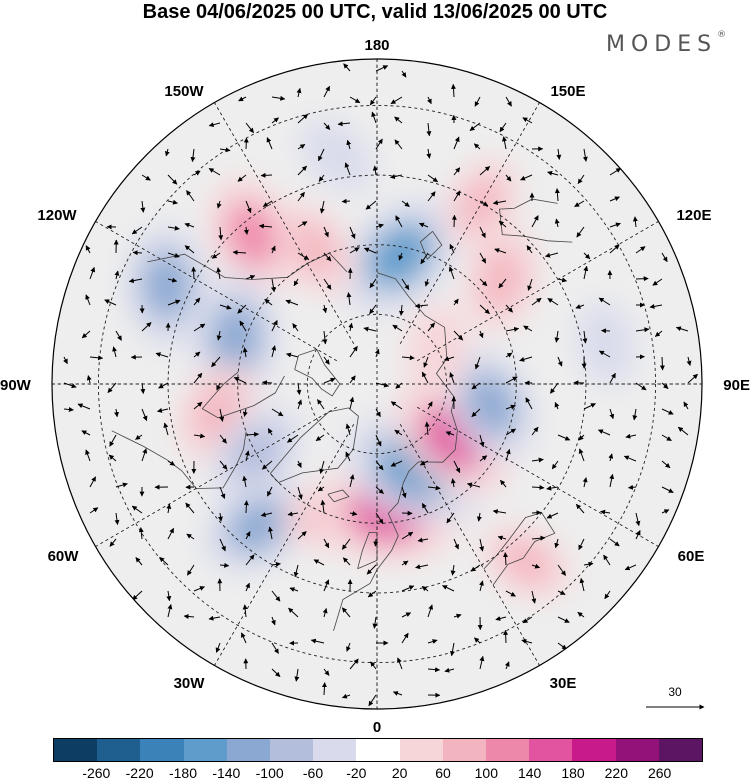 The image size is (750, 783). What do you see at coordinates (377, 727) in the screenshot?
I see `lon-label-0: 0` at bounding box center [377, 727].